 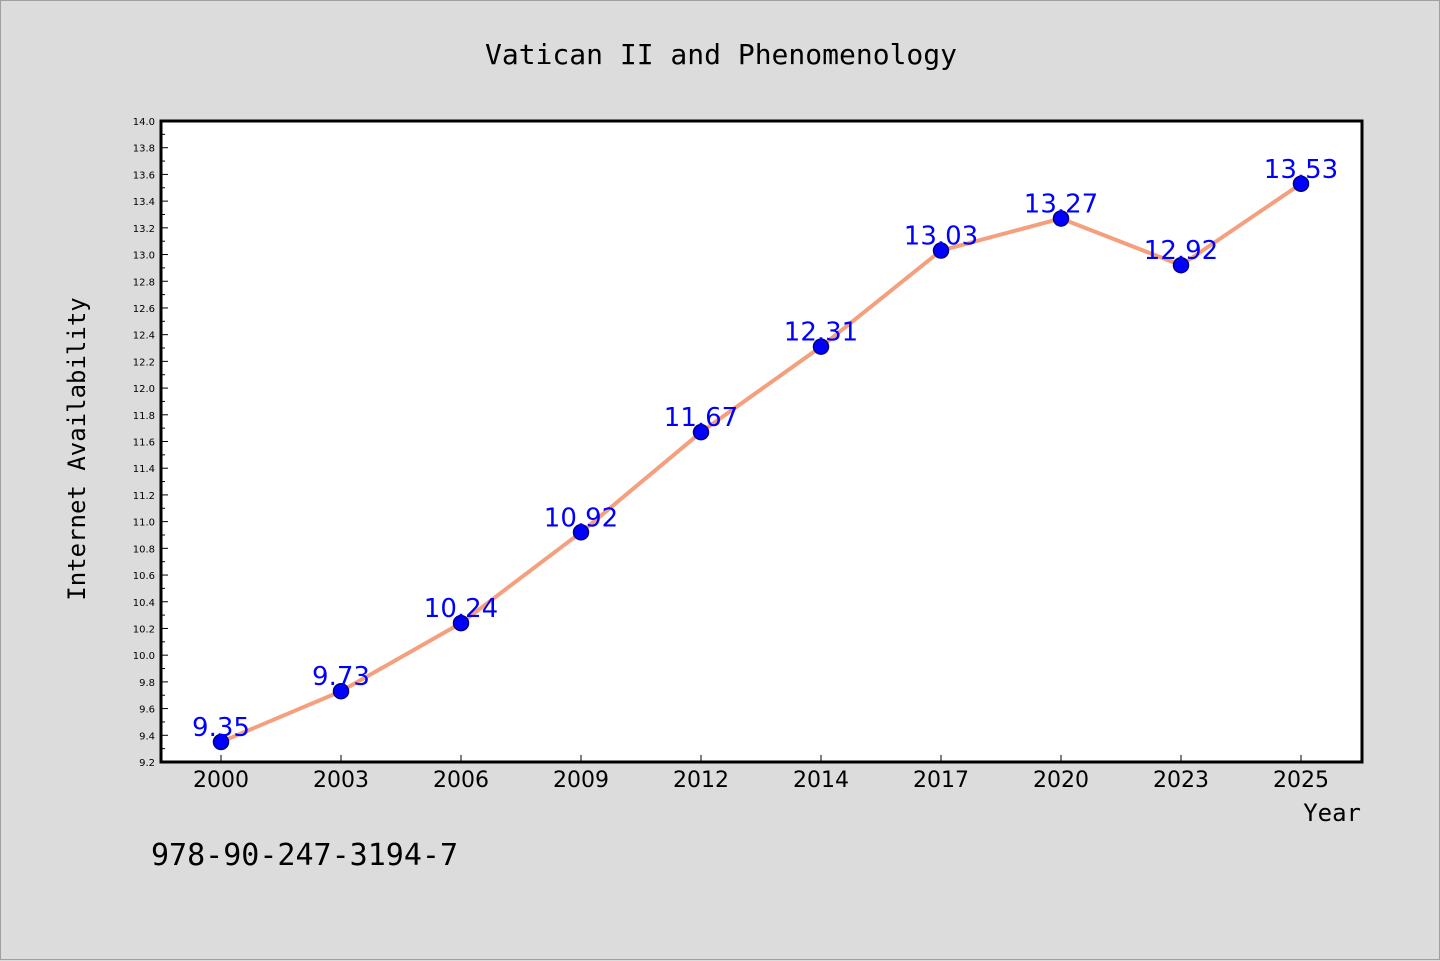 I want to click on y-tick-label: 10.0, so click(x=144, y=656).